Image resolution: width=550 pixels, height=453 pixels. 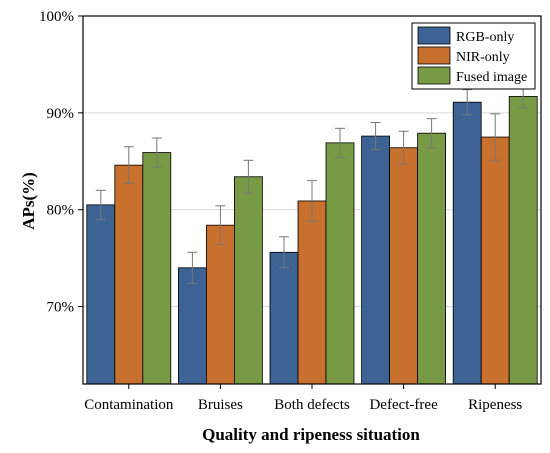 What do you see at coordinates (28, 201) in the screenshot?
I see `y-axis-title: APs(%)` at bounding box center [28, 201].